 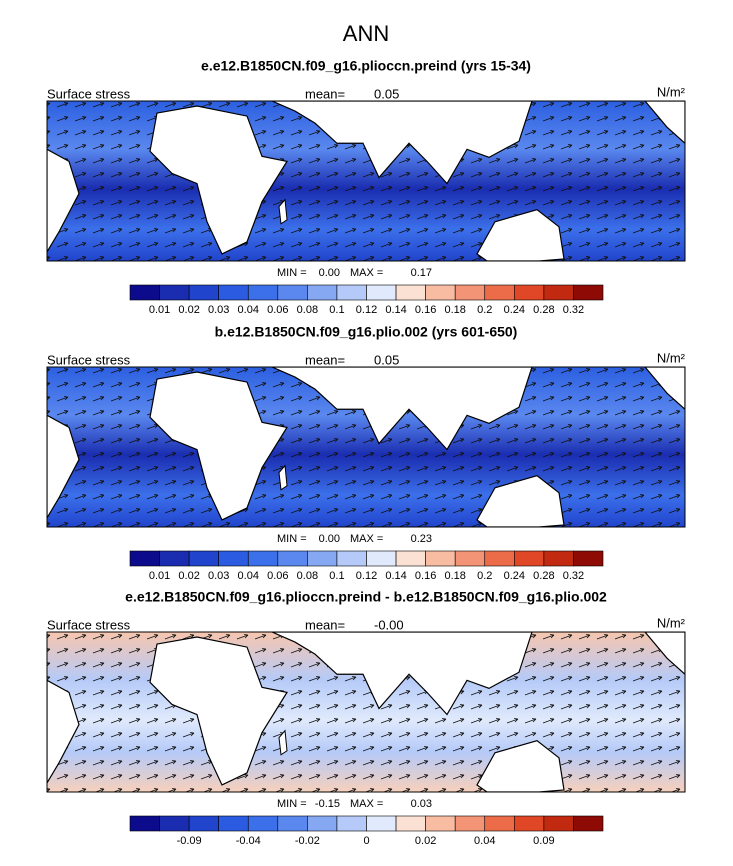 What do you see at coordinates (421, 539) in the screenshot?
I see `max-value: 0.23` at bounding box center [421, 539].